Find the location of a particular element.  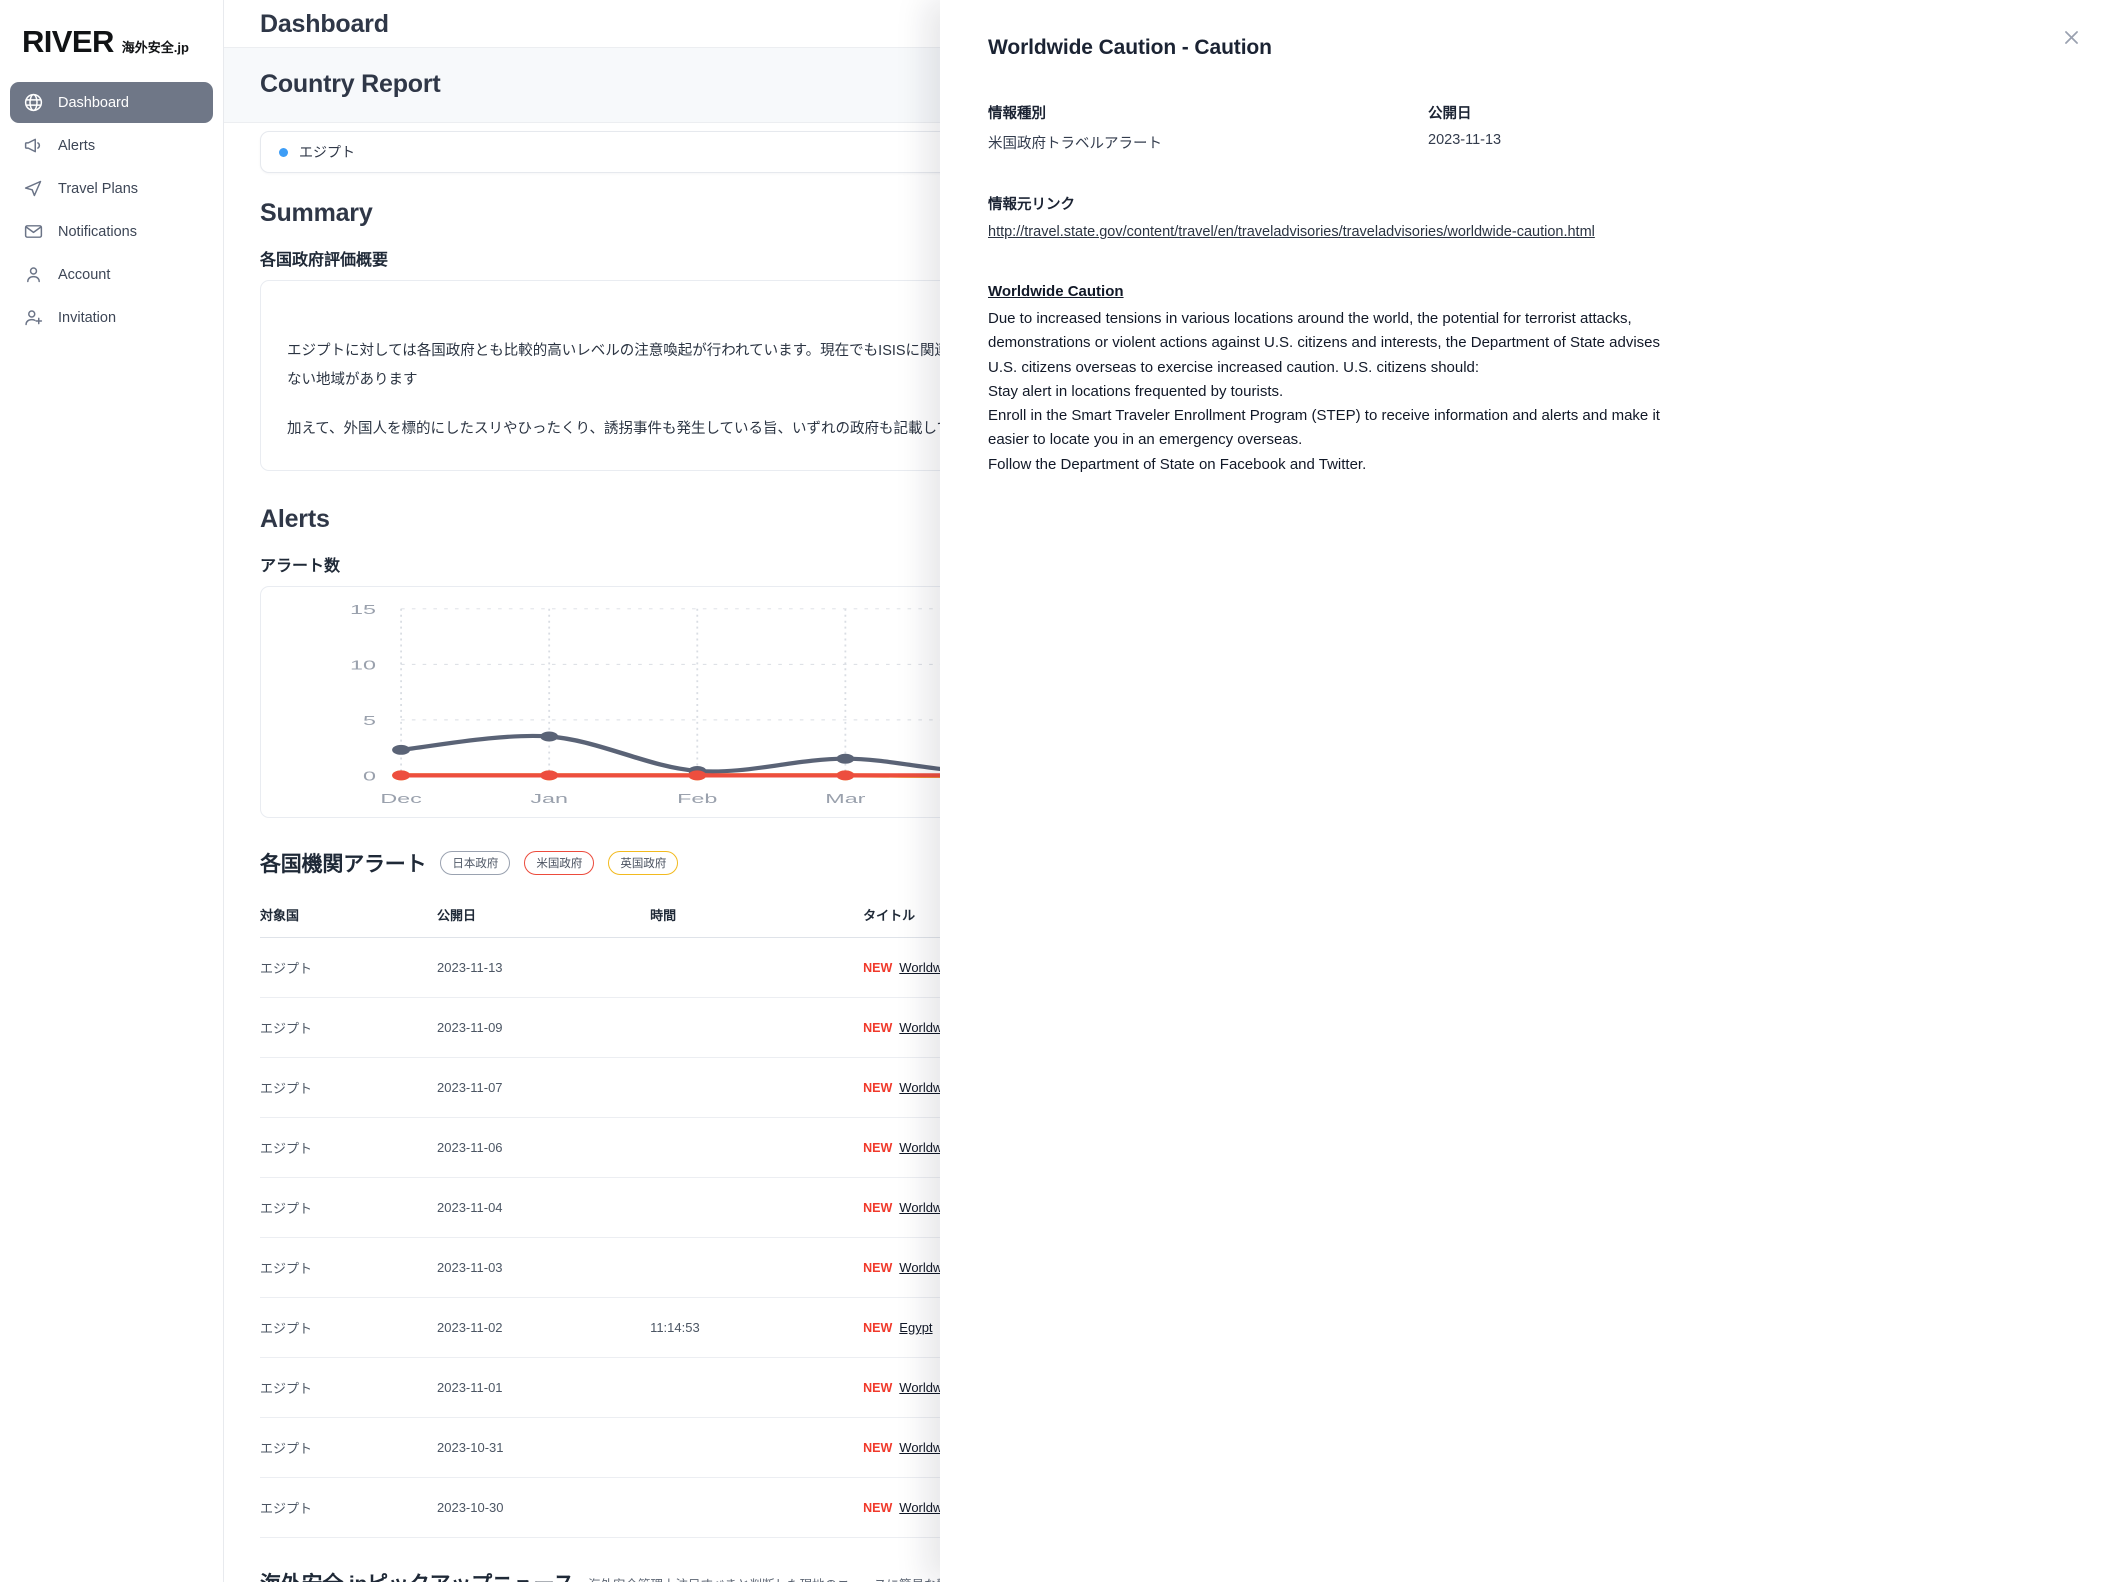

sidebar-item-alerts: Alerts is located at coordinates (111, 145).